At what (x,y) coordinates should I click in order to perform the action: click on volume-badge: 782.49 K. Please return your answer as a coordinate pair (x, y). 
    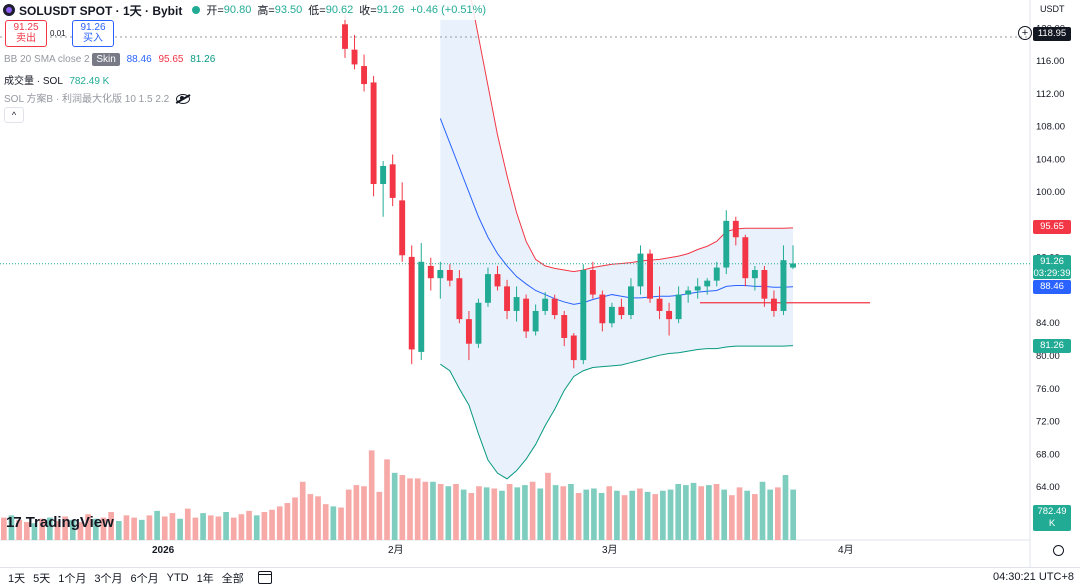
    Looking at the image, I should click on (1052, 518).